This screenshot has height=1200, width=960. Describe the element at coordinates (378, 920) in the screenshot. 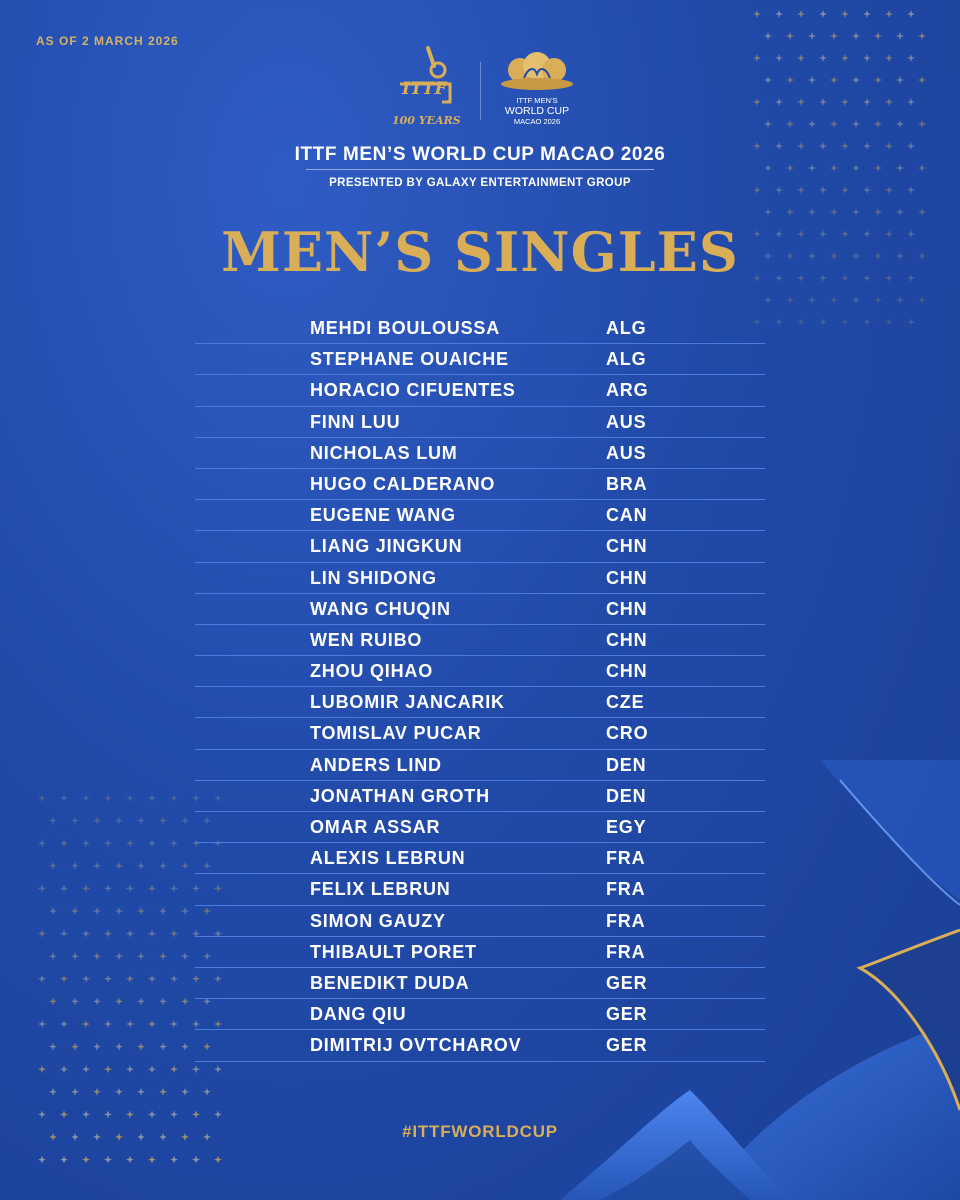

I see `player-name: SIMON GAUZY` at that location.